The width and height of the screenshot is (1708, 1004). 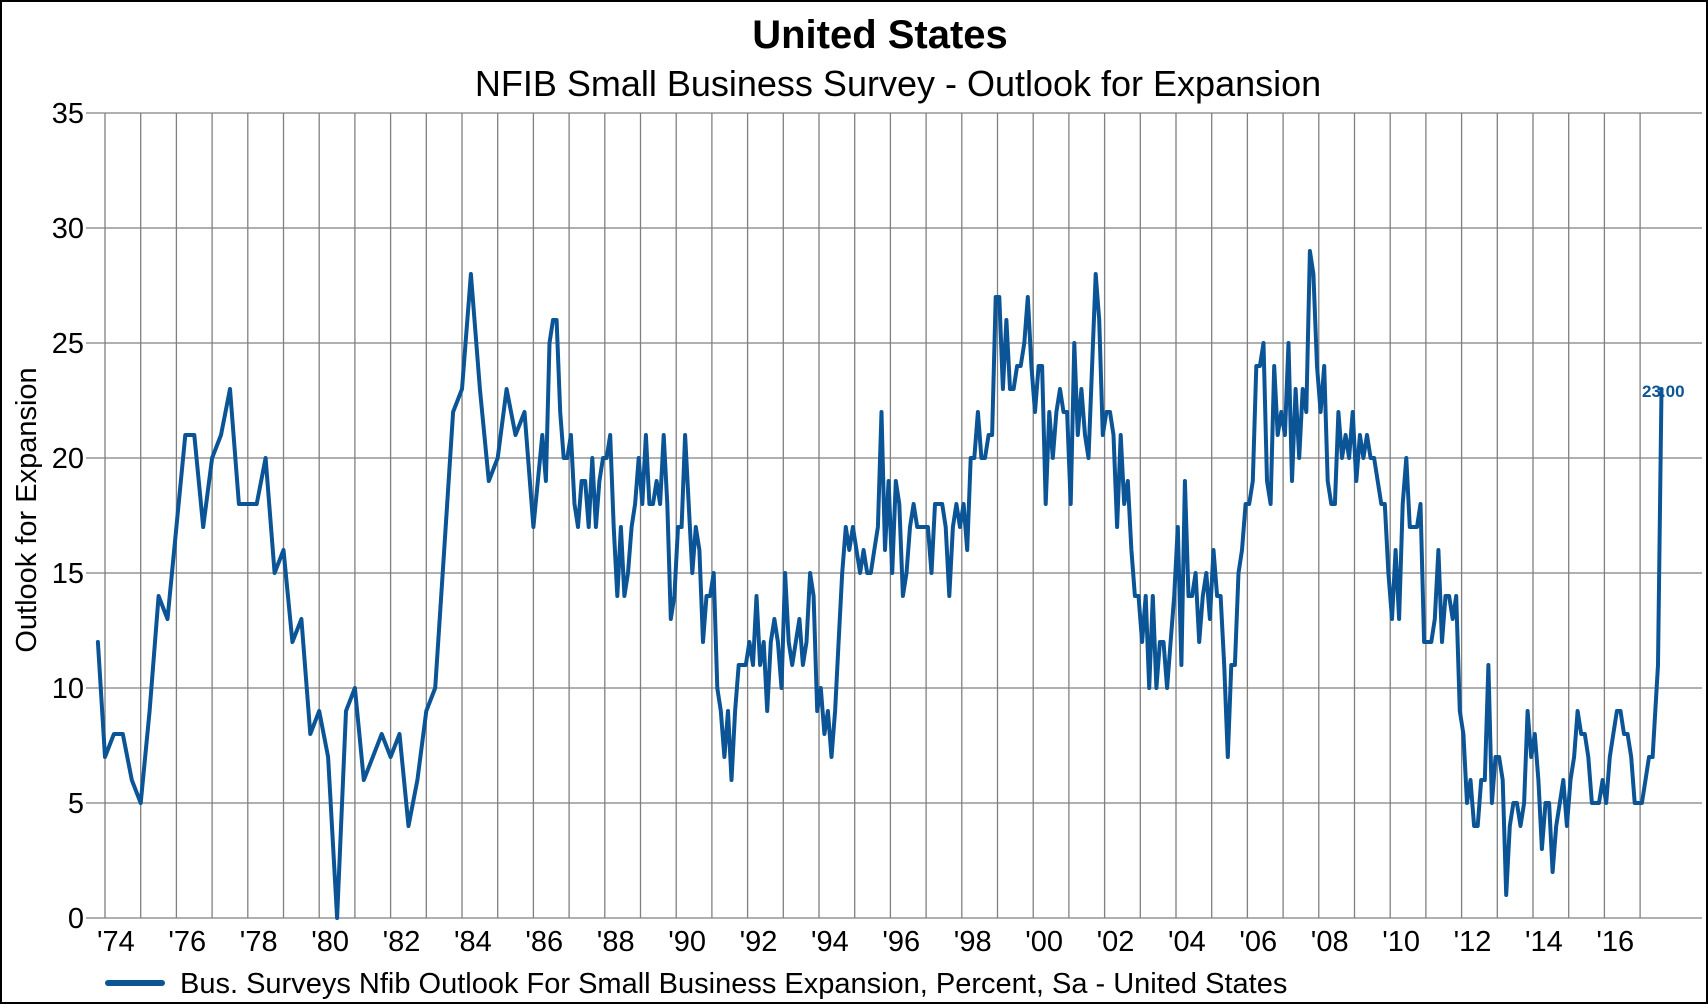 What do you see at coordinates (68, 344) in the screenshot?
I see `y-tick-label: 25` at bounding box center [68, 344].